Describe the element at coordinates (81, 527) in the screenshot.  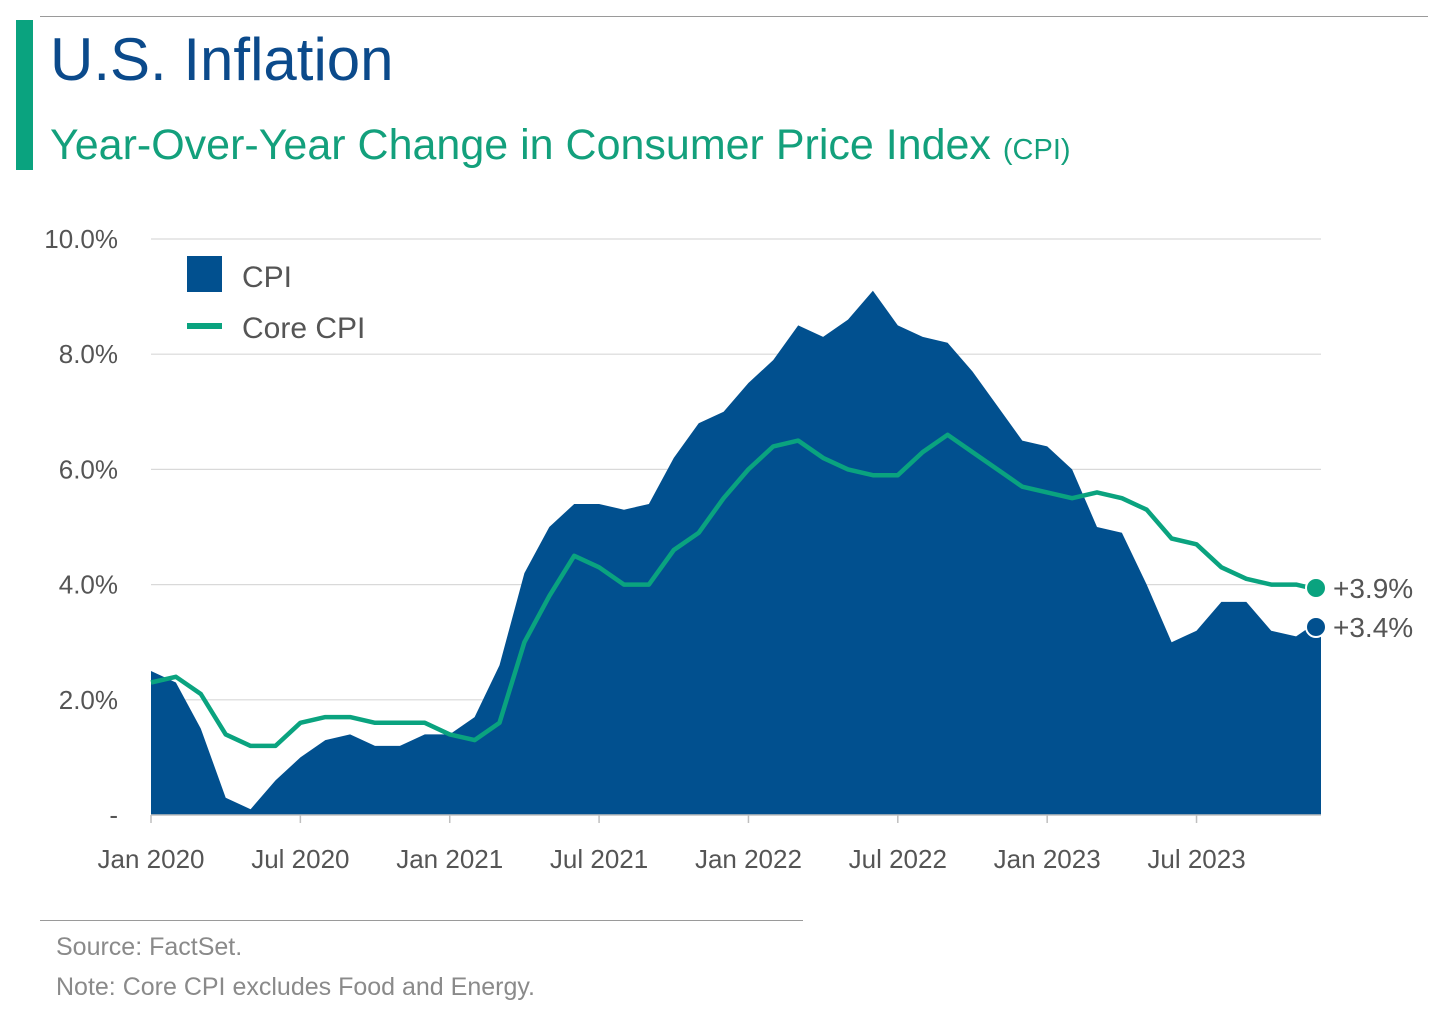
I see `y-axis-labels: - 2.0% 4.0% 6.0% 8.0% 10.0%` at that location.